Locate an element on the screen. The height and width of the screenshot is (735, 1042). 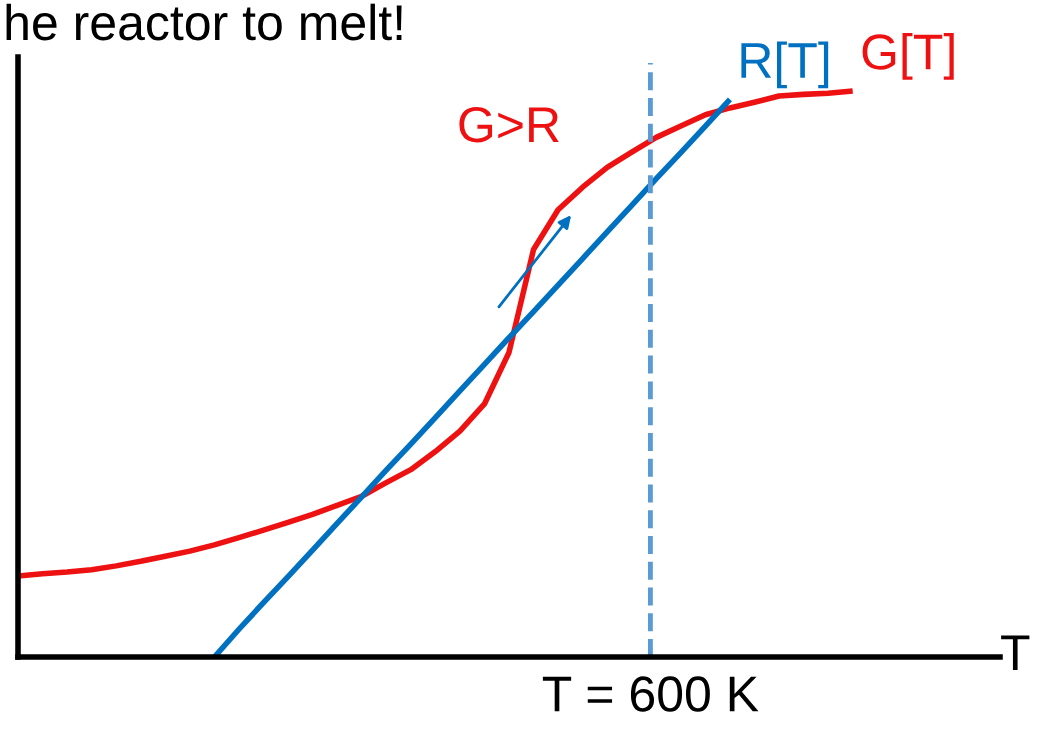
chart-title: he reactor to melt! is located at coordinates (204, 22).